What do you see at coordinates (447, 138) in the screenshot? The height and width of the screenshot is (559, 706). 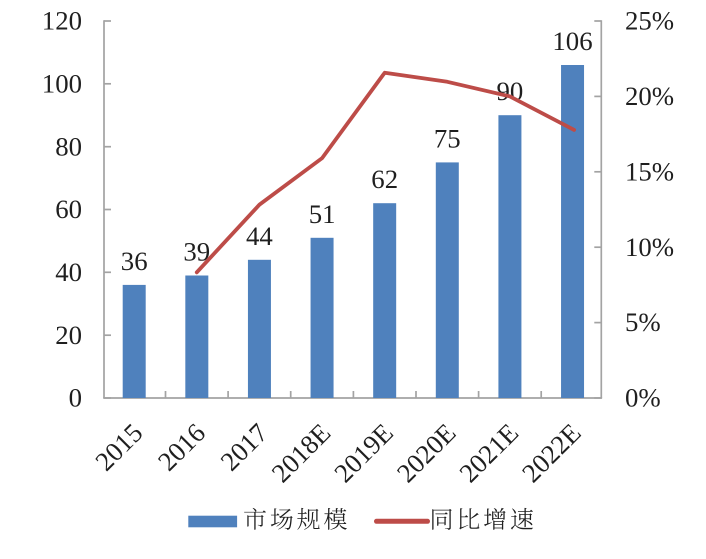 I see `svg-text: 75` at bounding box center [447, 138].